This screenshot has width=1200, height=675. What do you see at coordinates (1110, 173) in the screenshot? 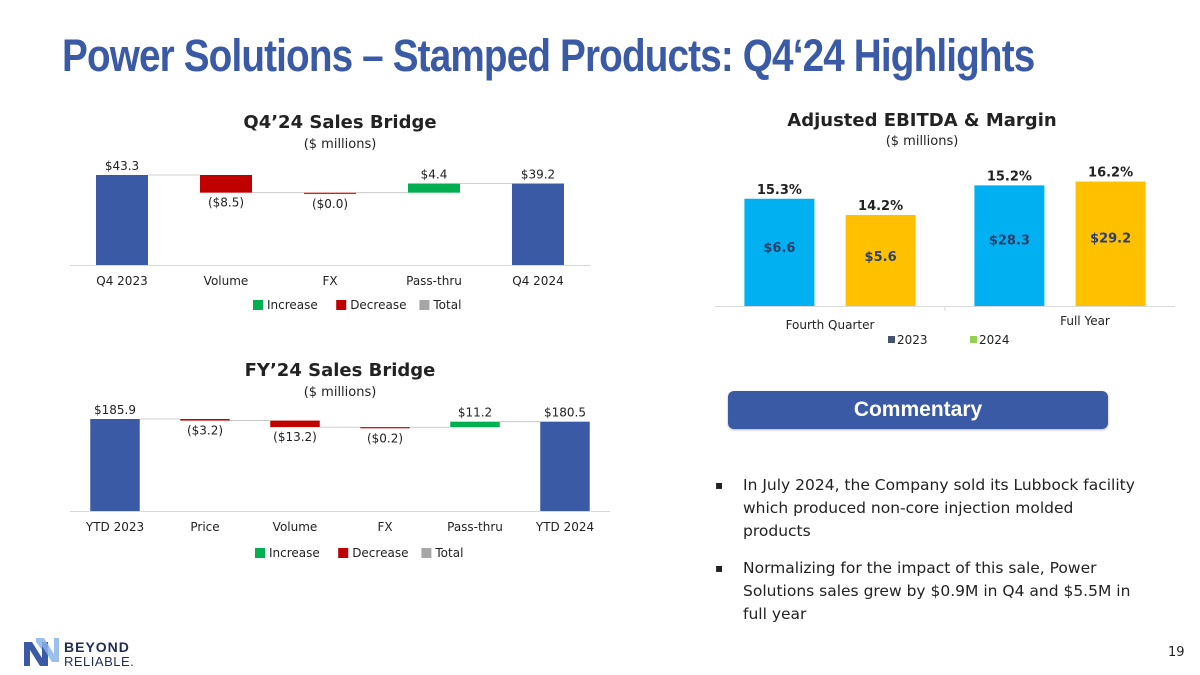
I see `margin-label-2024-1: 16.2%` at bounding box center [1110, 173].